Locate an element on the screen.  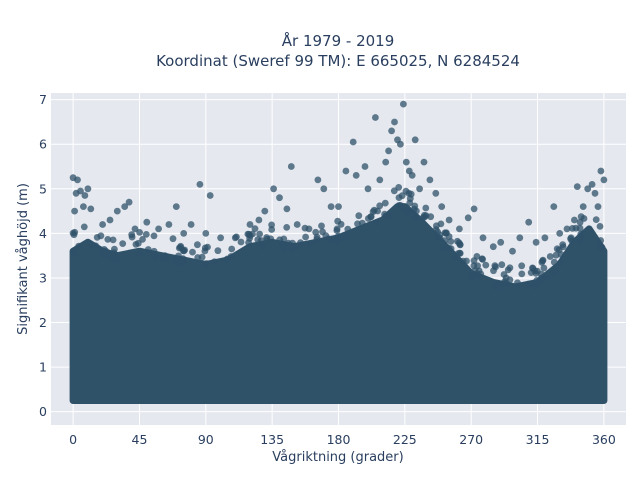
y-axis-title: Signifikant våghöjd (m) is located at coordinates (23, 259).